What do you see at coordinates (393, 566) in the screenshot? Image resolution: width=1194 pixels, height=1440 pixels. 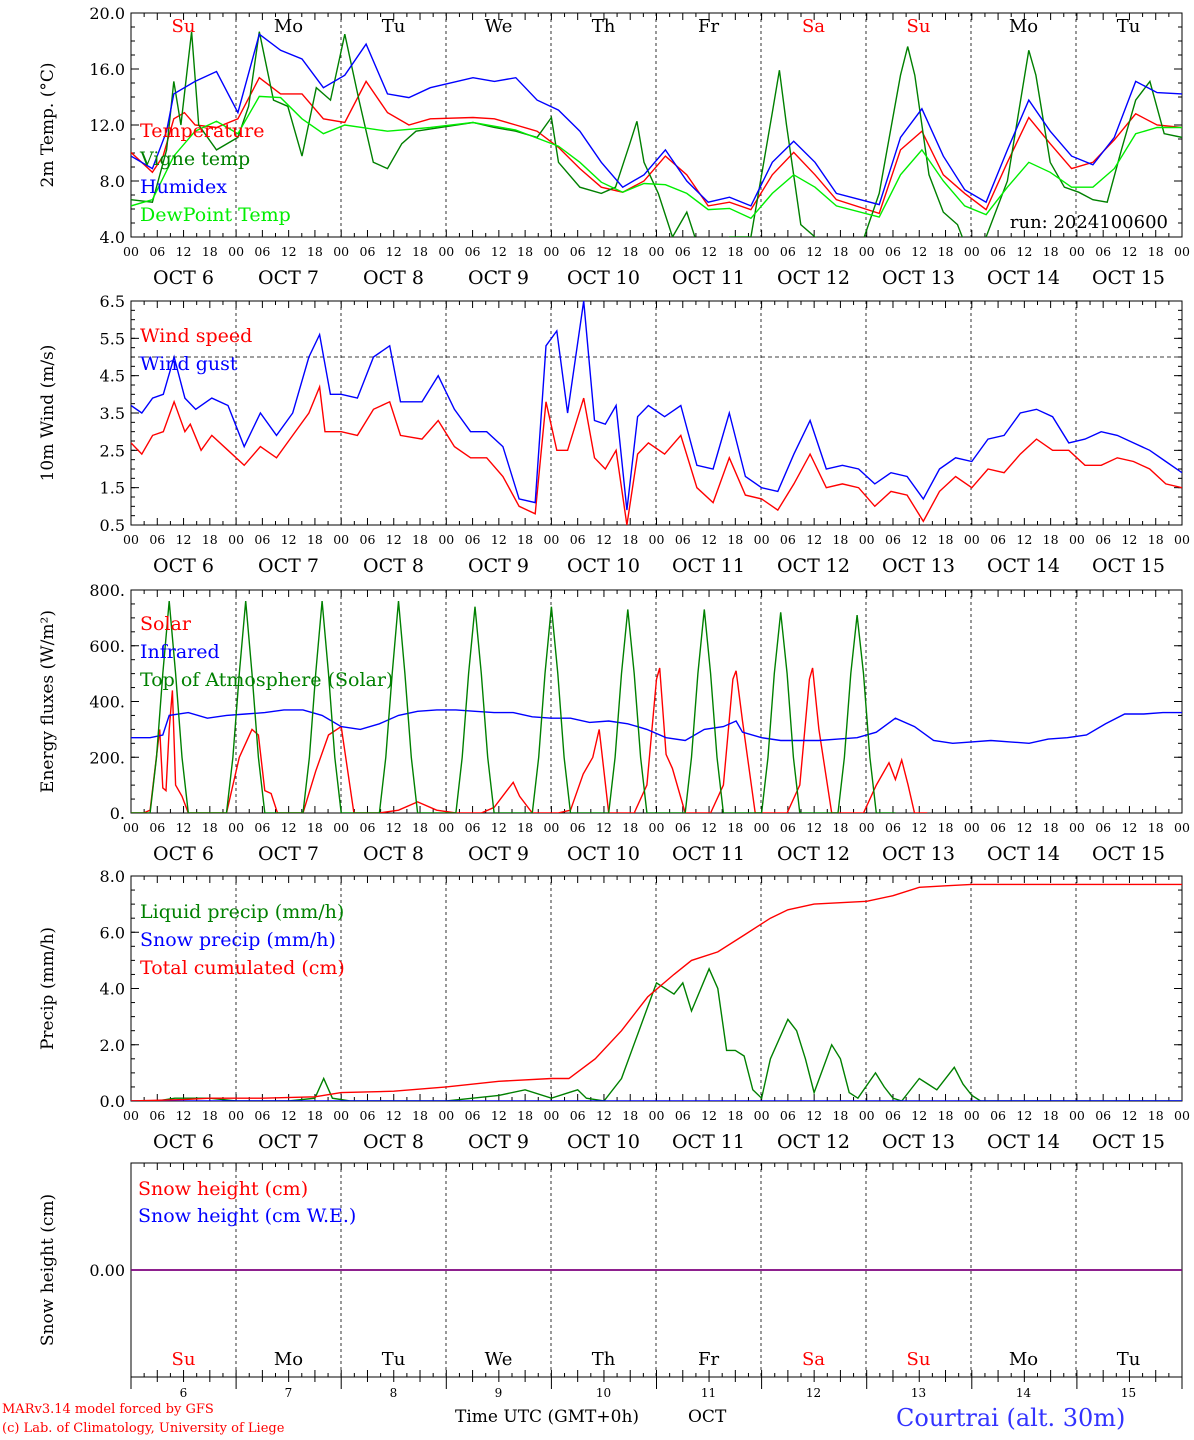 I see `date-label: OCT 8` at bounding box center [393, 566].